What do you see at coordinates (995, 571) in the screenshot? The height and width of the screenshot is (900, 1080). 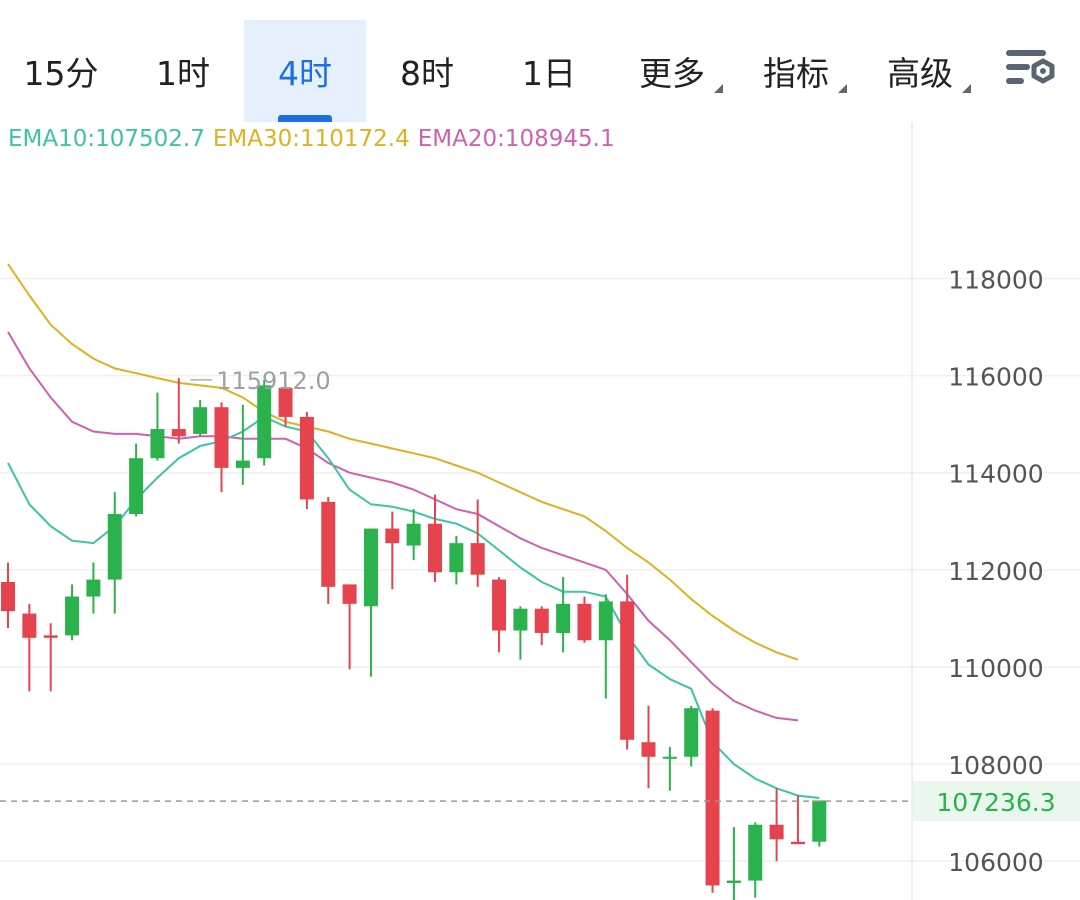 I see `y-axis-tick-label: 112000` at bounding box center [995, 571].